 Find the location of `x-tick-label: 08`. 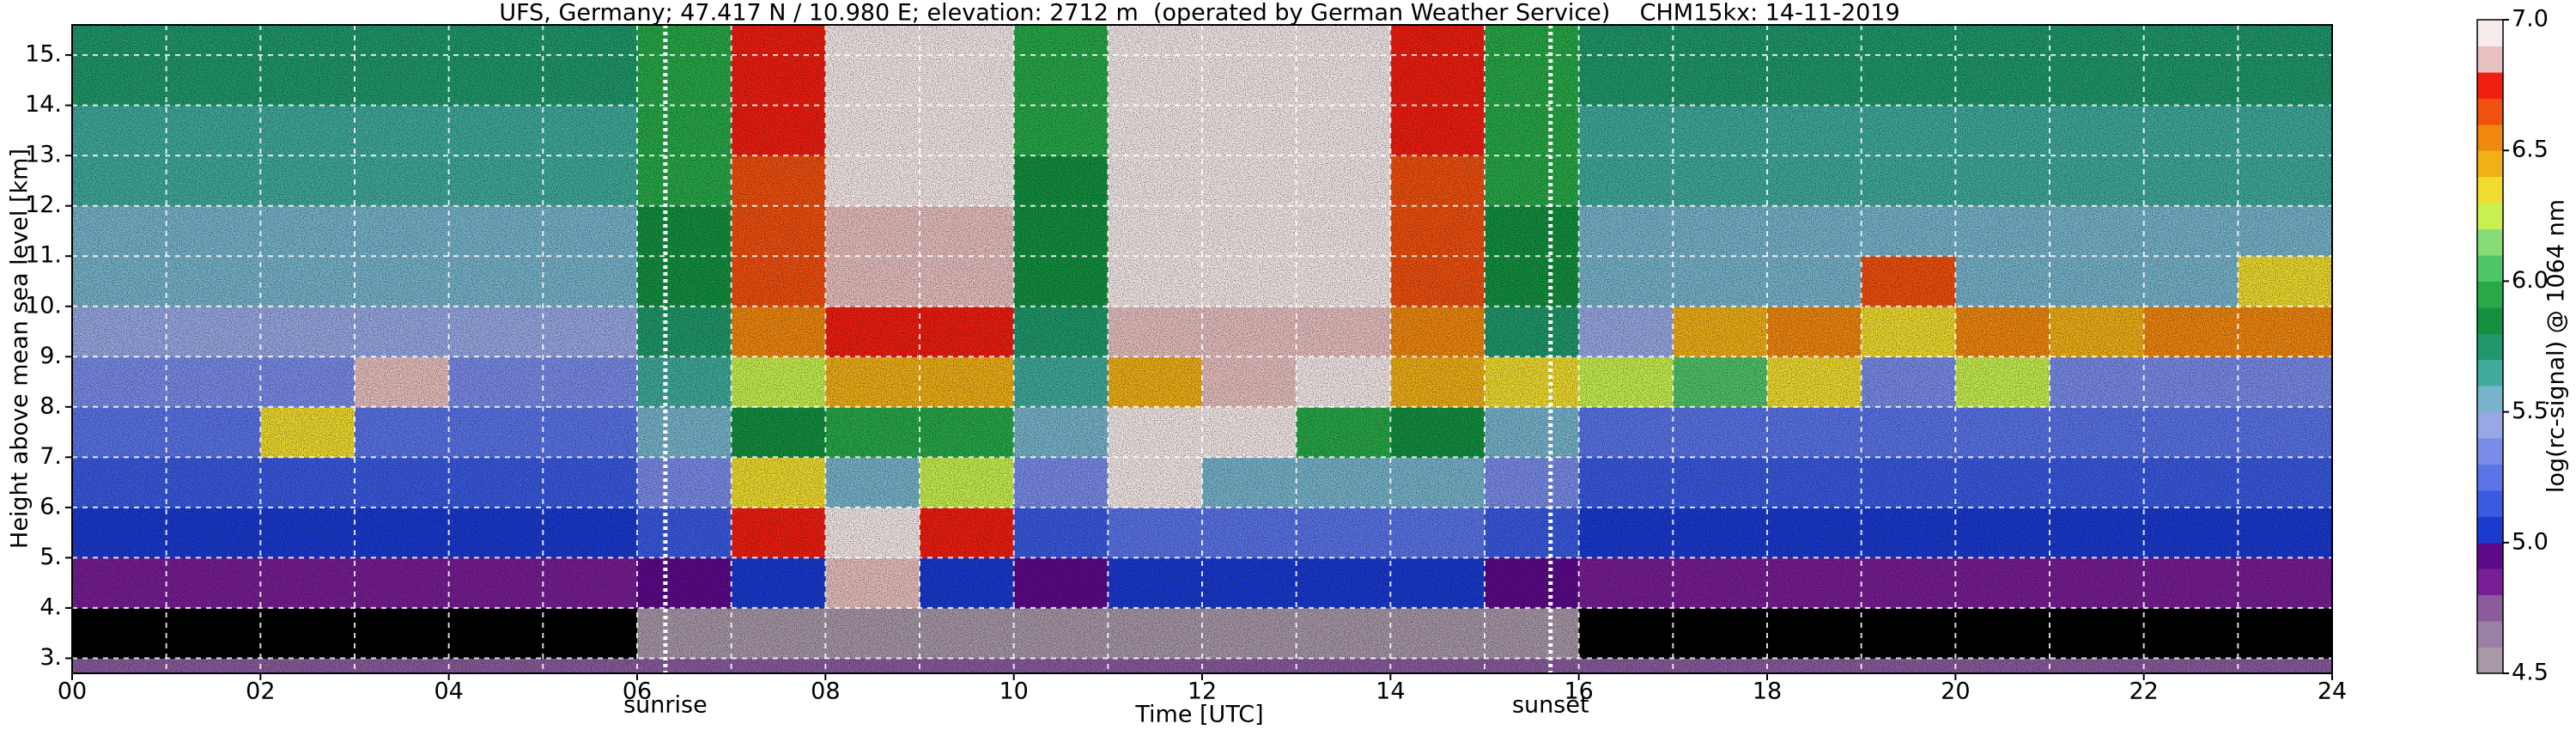

x-tick-label: 08 is located at coordinates (825, 691).